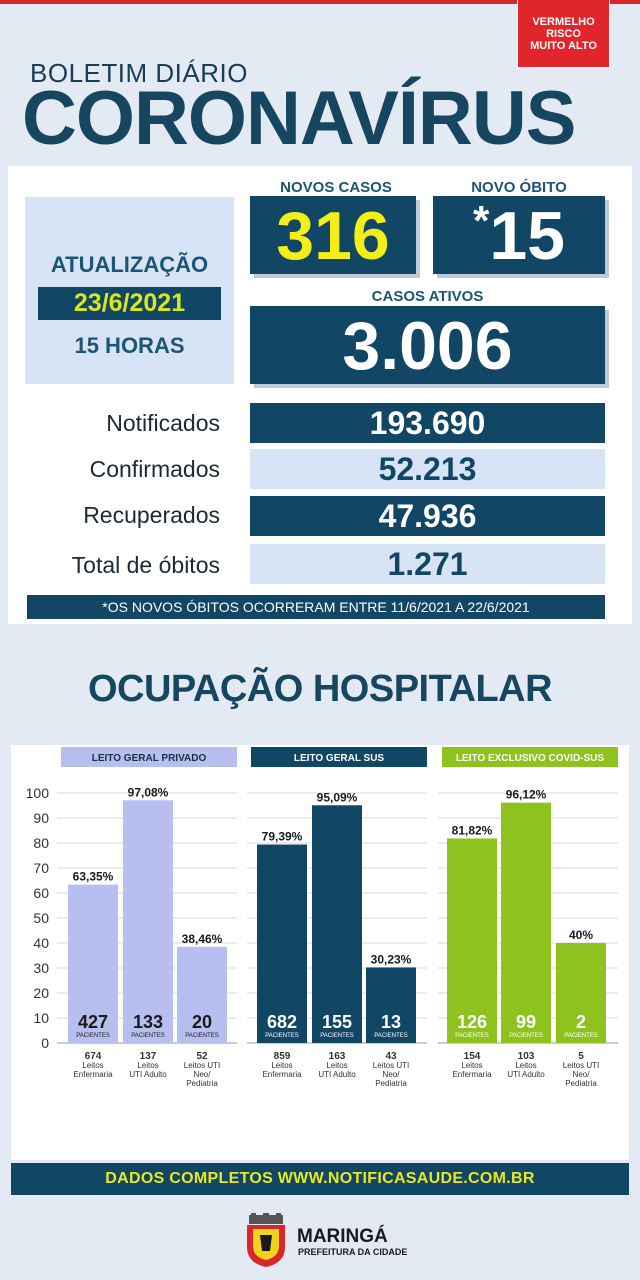 The height and width of the screenshot is (1280, 640). I want to click on active-cases-value: 3.006, so click(427, 345).